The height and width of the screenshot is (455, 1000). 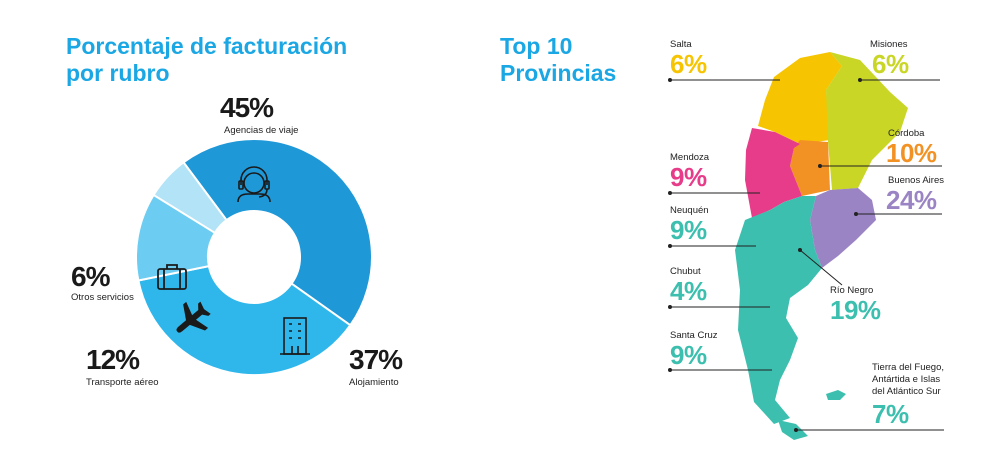 I want to click on prov-pct-cordoba: 10%, so click(x=911, y=153).